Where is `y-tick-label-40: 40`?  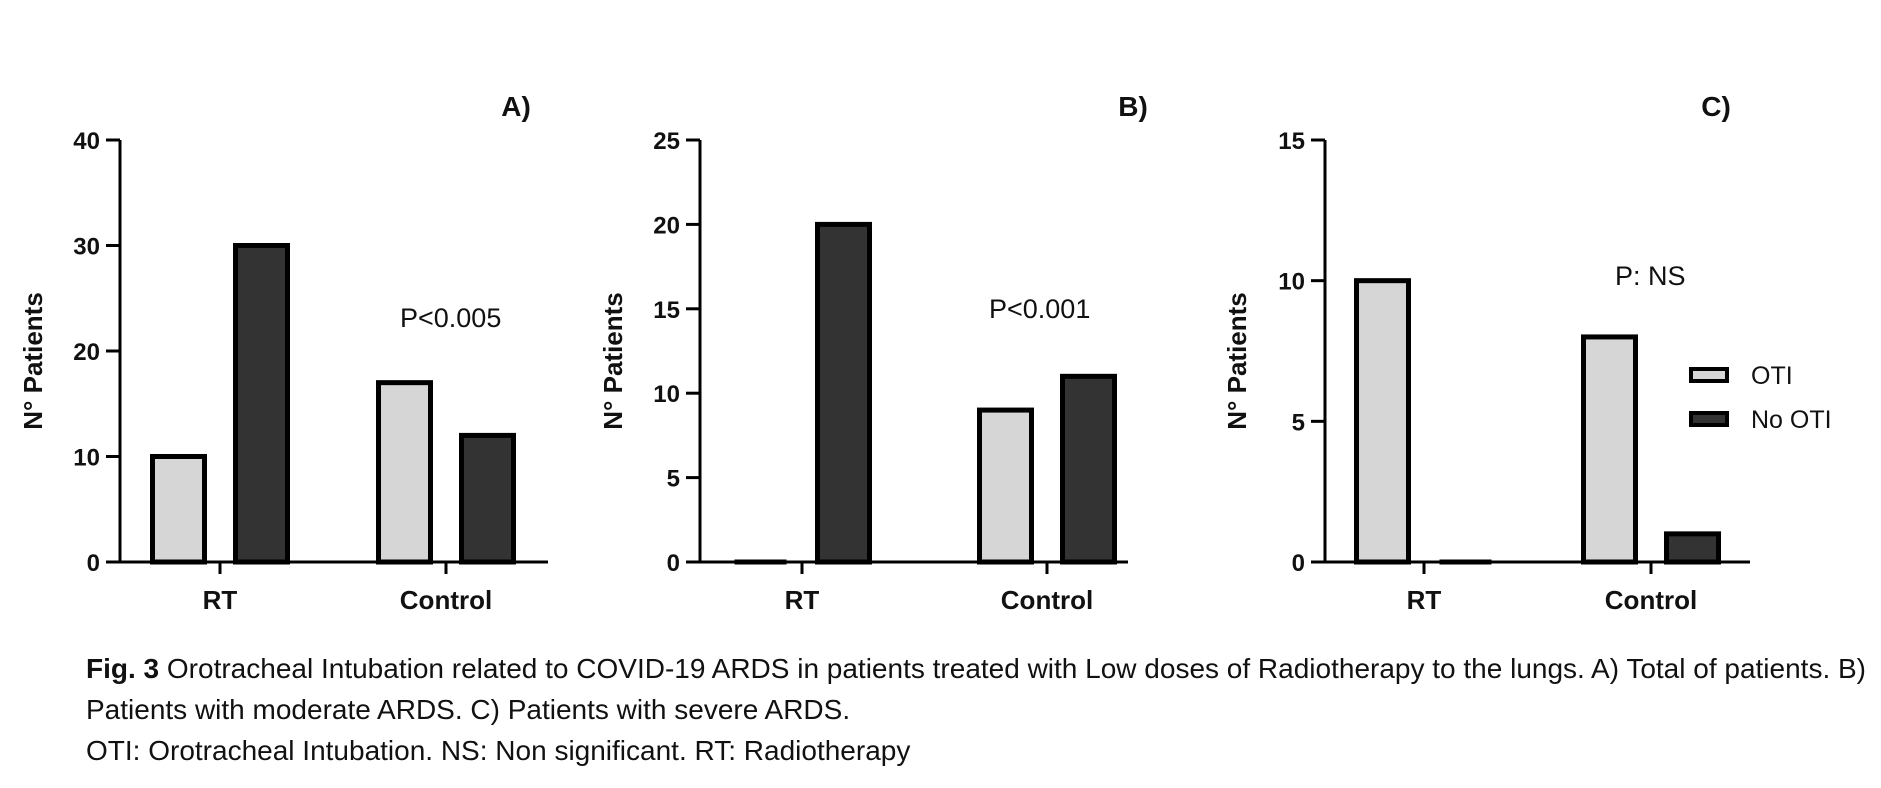
y-tick-label-40: 40 is located at coordinates (86, 141).